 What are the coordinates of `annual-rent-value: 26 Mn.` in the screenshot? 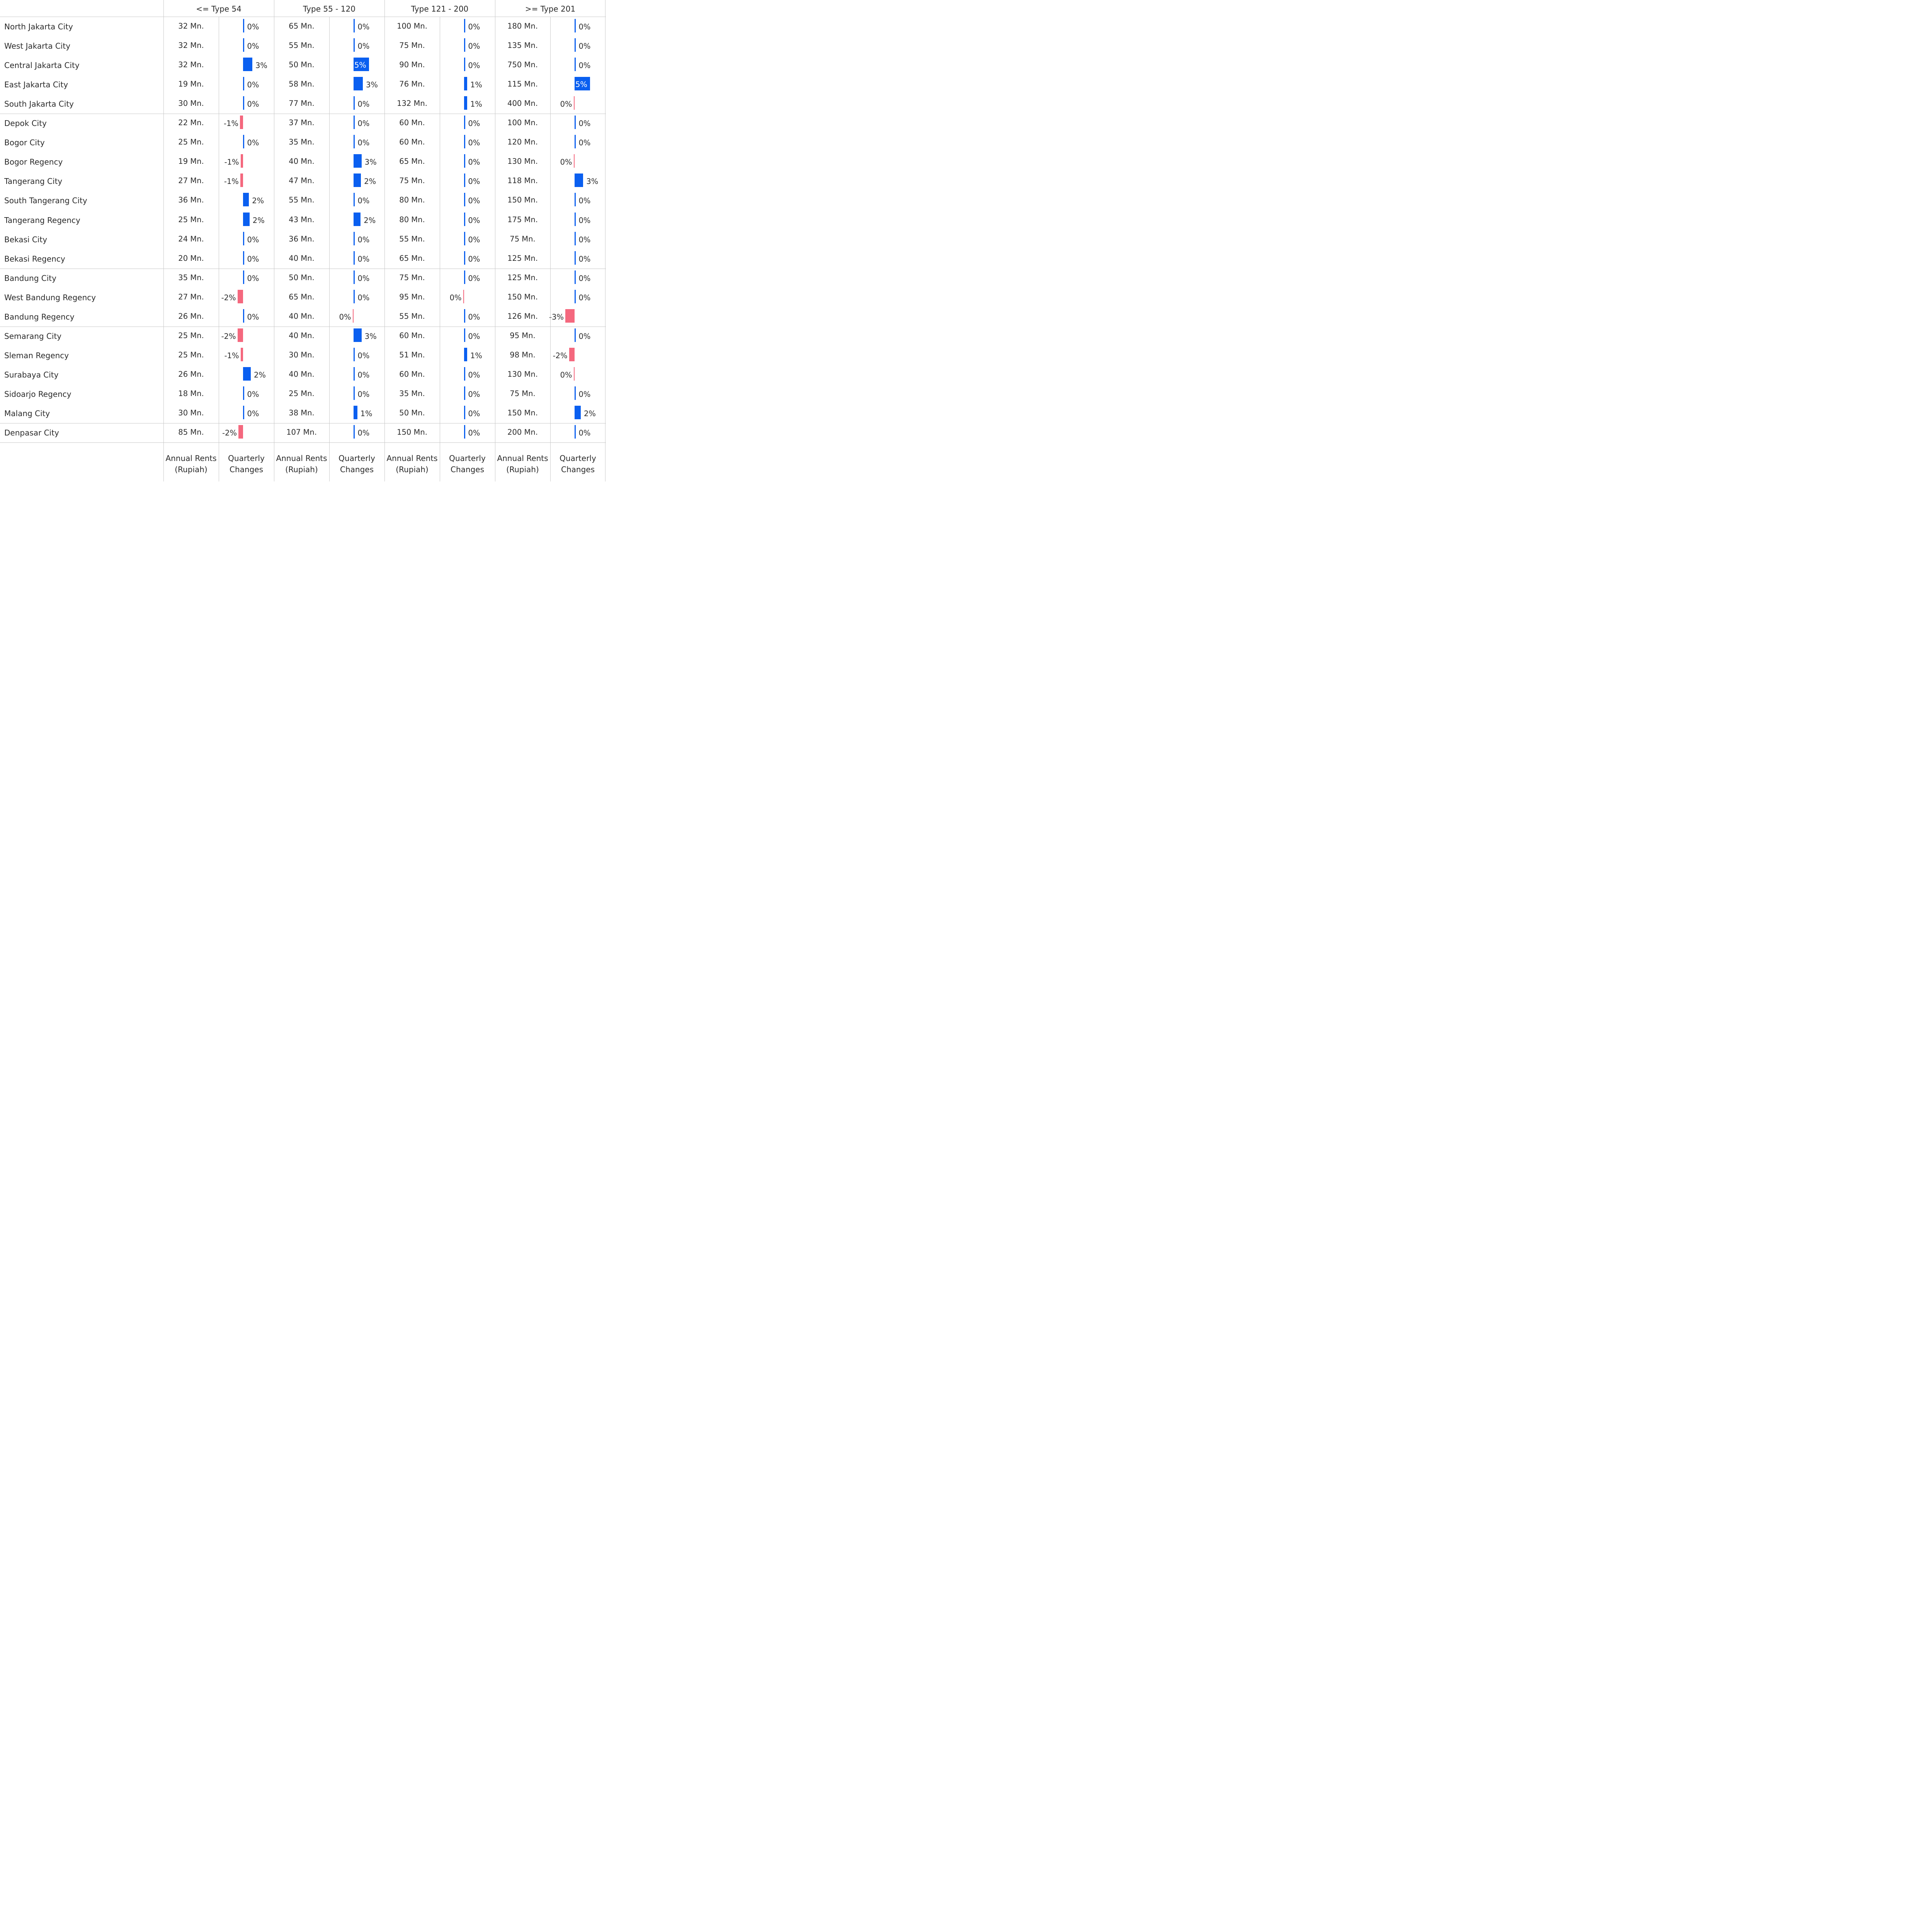 It's located at (191, 316).